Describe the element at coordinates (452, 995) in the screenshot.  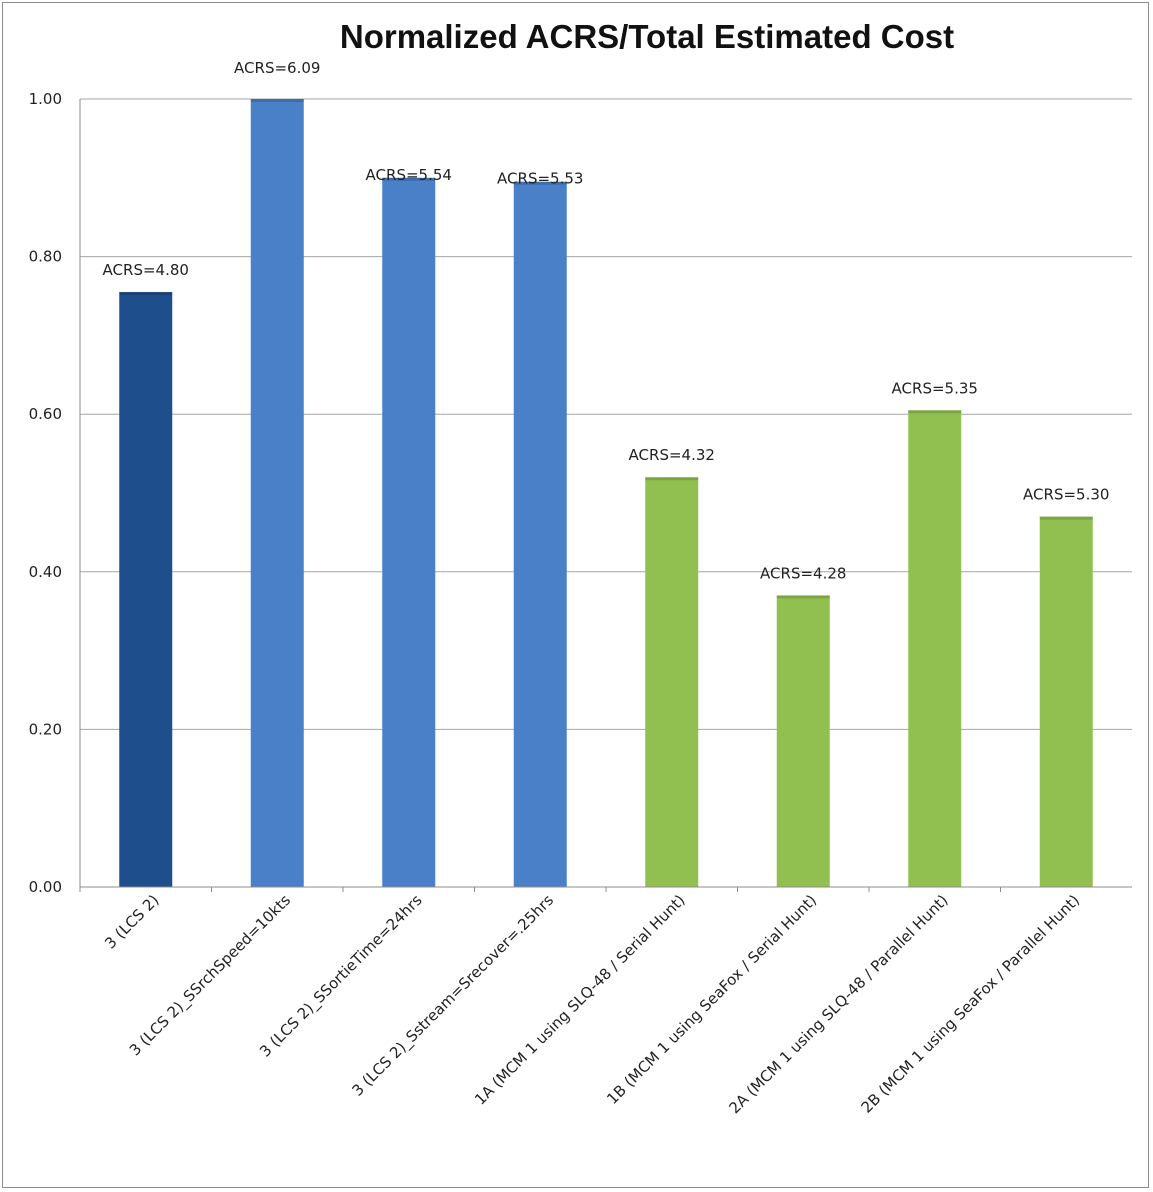
I see `category-label: 3 (LCS 2)_Sstream=Srecover=.25hrs` at that location.